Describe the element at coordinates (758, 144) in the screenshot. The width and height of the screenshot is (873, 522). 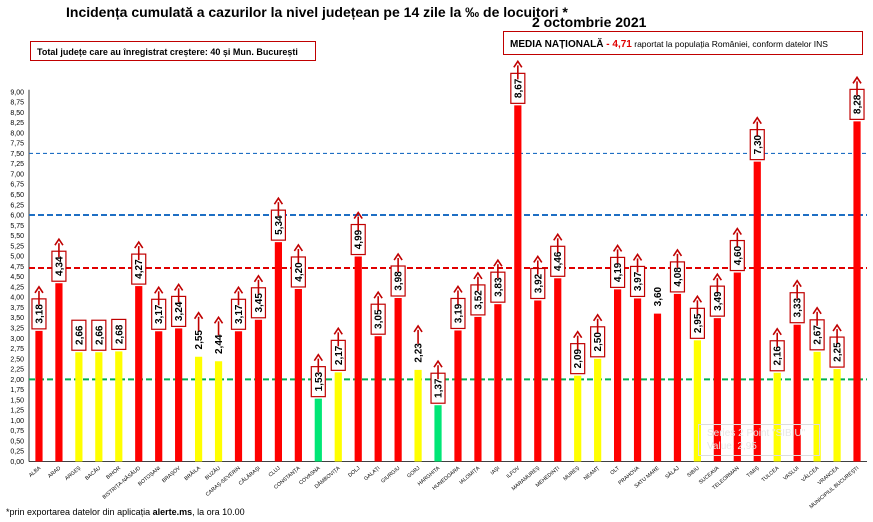
I see `value-label: 7,30` at that location.